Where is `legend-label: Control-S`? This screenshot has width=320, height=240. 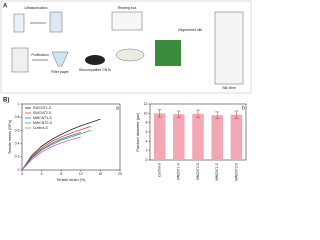
legend-label: Control-S is located at coordinates (40, 128).